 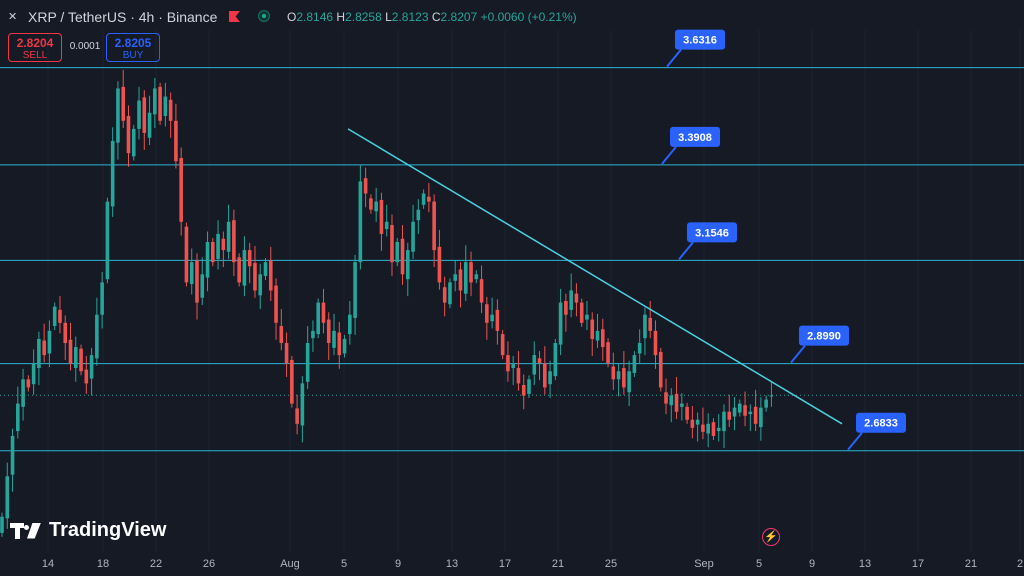 I want to click on price-callout-label: 3.1546, so click(x=712, y=233).